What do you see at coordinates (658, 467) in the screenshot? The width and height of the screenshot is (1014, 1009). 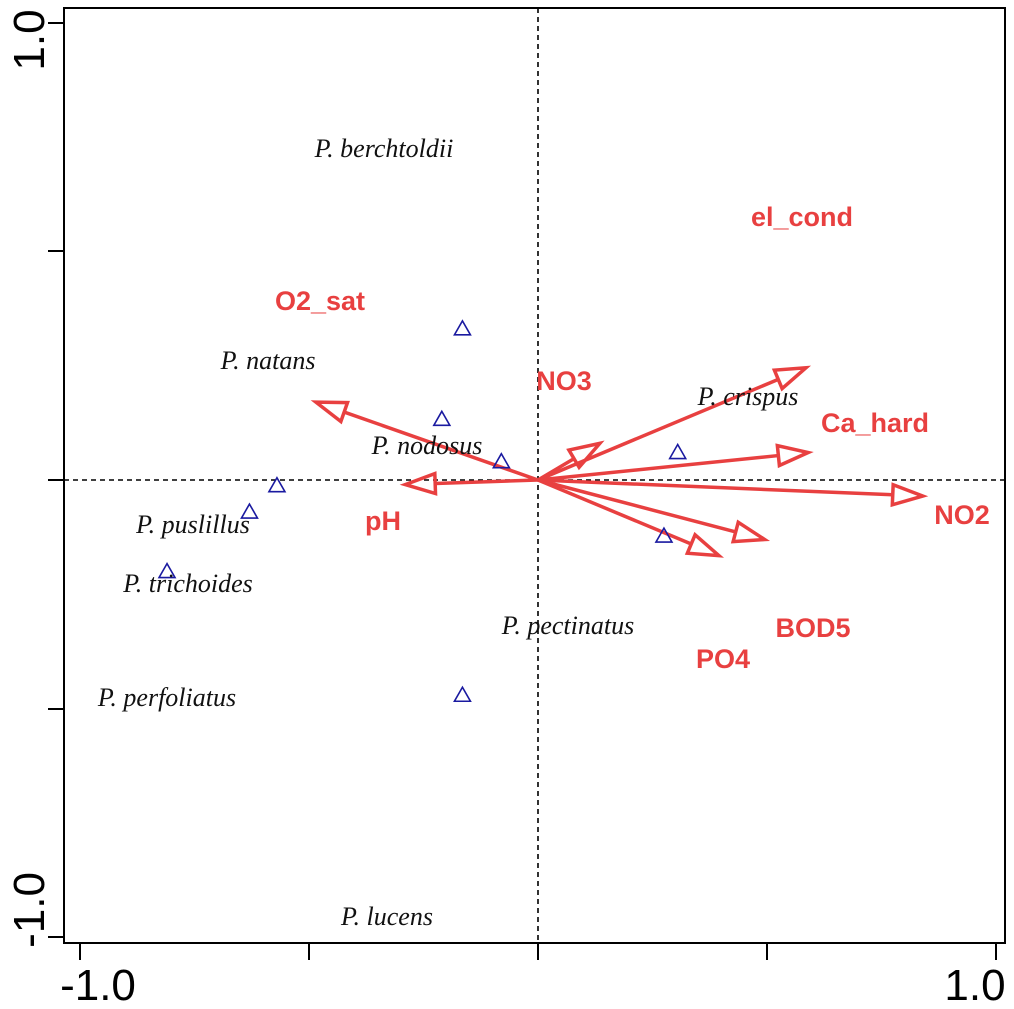 I see `arrow-shaft-ca_hard` at bounding box center [658, 467].